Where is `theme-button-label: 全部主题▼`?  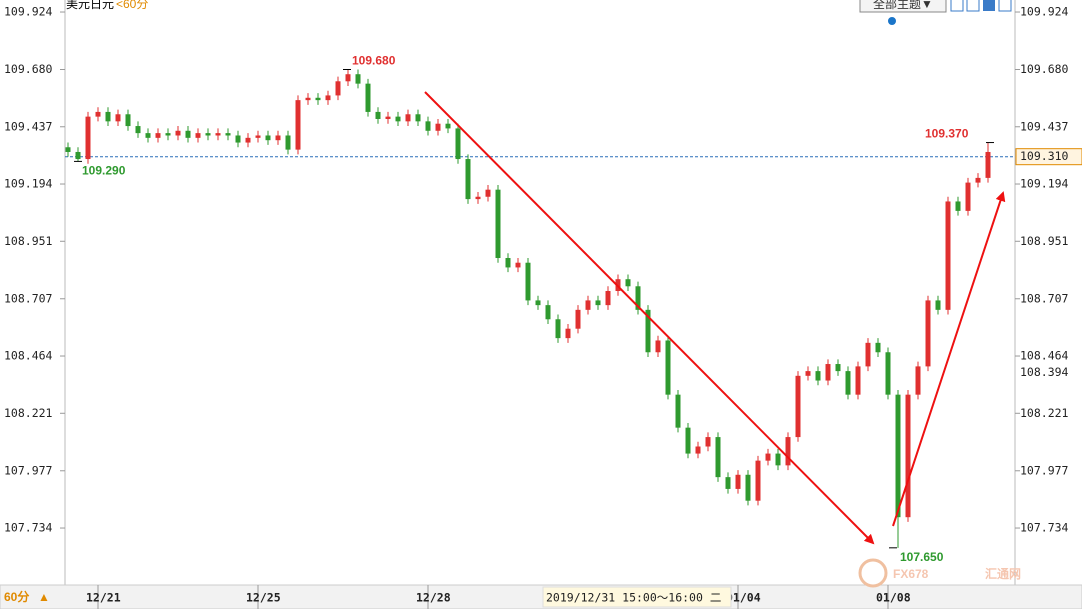
theme-button-label: 全部主题▼ is located at coordinates (903, 5).